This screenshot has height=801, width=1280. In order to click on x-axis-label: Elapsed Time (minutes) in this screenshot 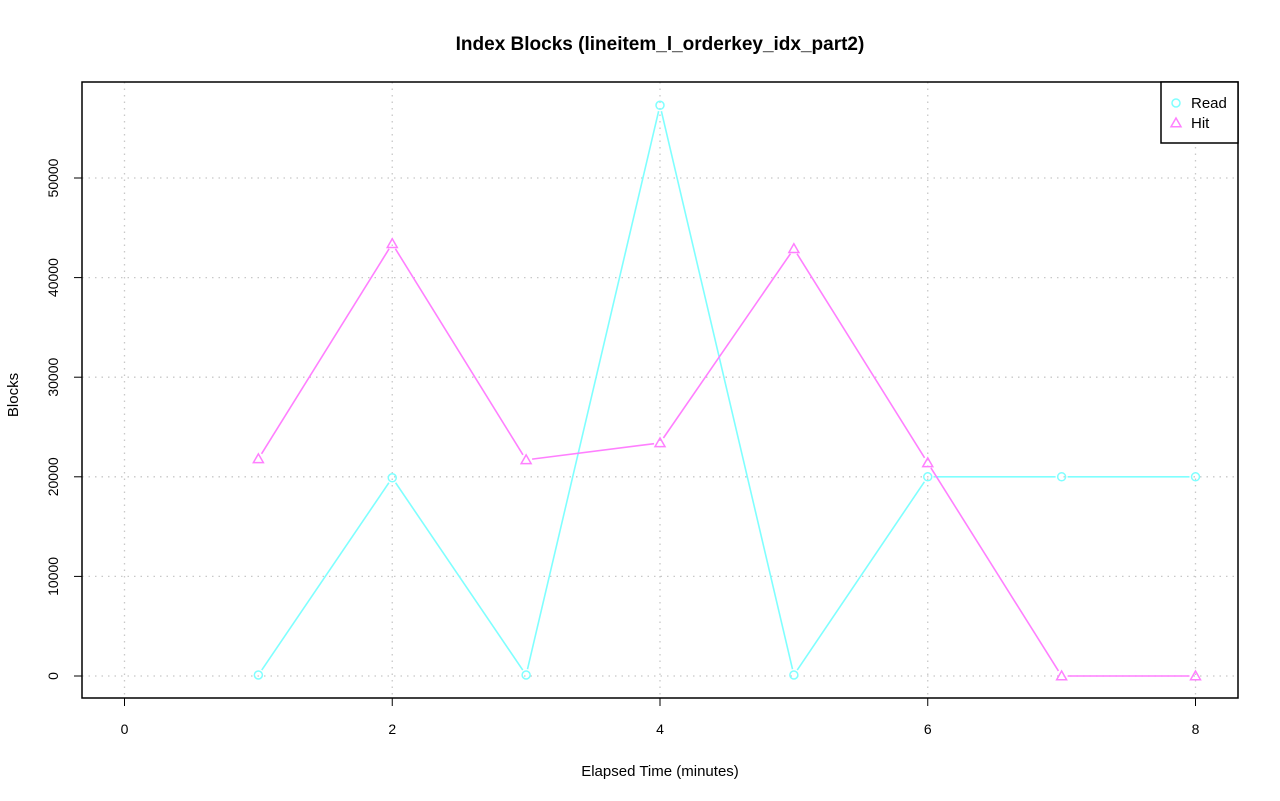, I will do `click(660, 771)`.